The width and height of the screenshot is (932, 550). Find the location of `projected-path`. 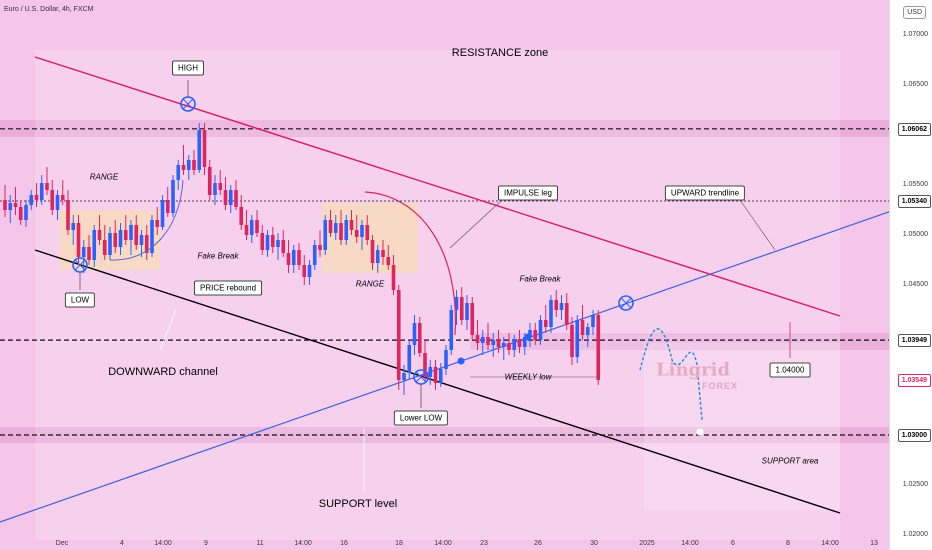

projected-path is located at coordinates (671, 374).